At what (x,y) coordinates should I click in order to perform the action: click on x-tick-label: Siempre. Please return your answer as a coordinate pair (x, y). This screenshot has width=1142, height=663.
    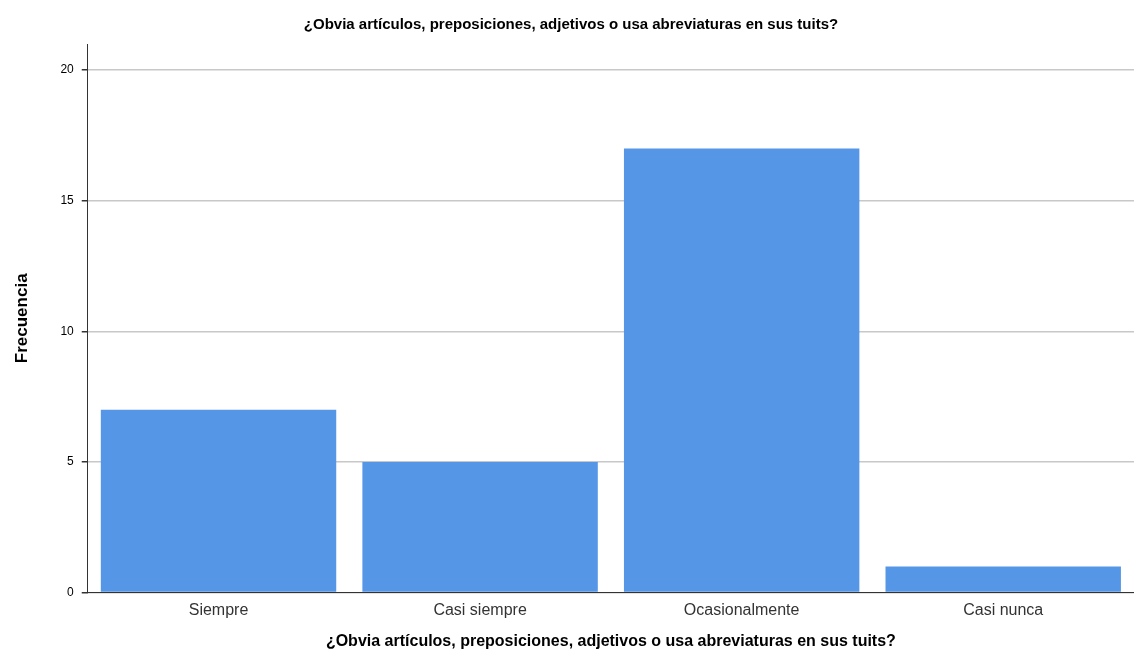
    Looking at the image, I should click on (218, 609).